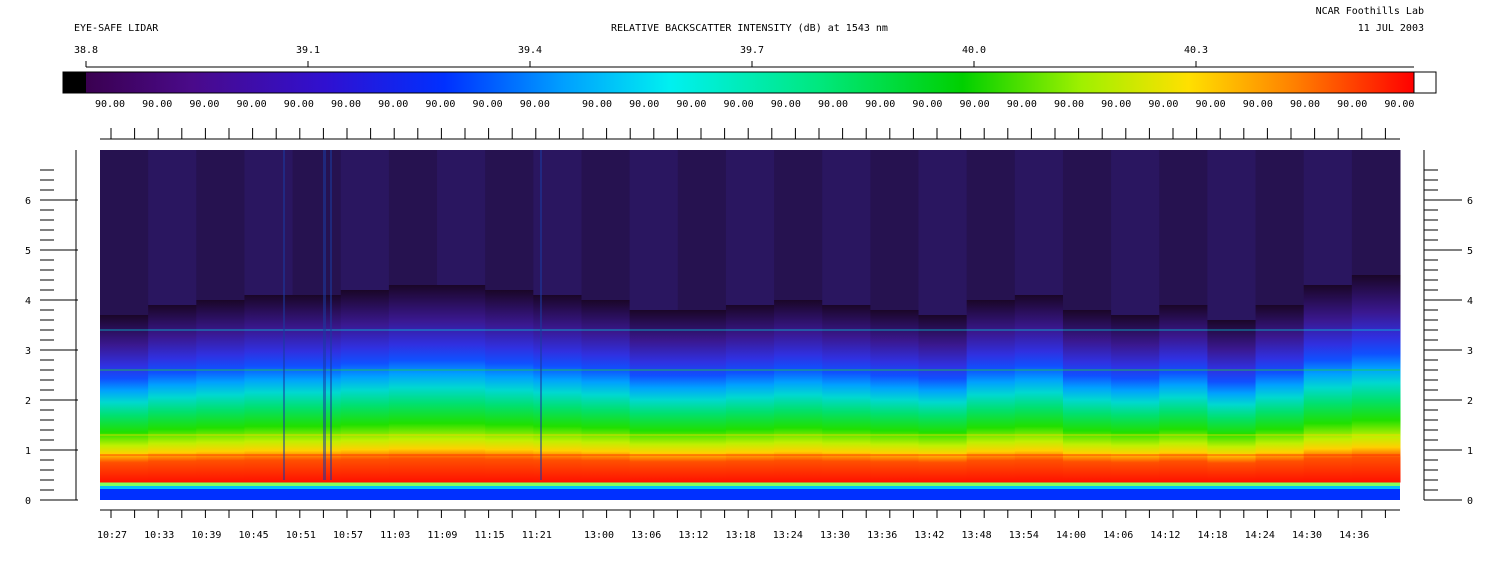 Image resolution: width=1500 pixels, height=562 pixels. I want to click on x-tick-label: 10:51, so click(301, 535).